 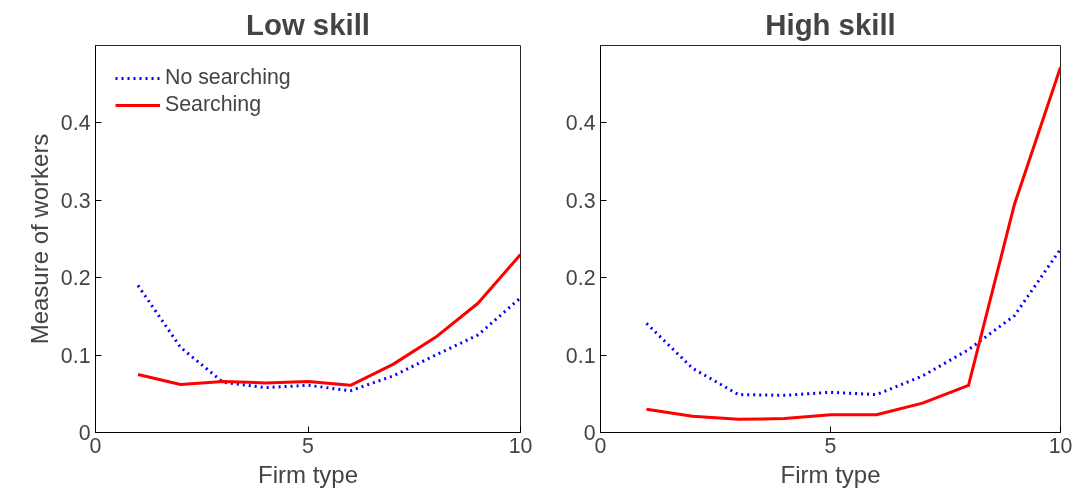 I want to click on chart-title: High skill, so click(x=830, y=24).